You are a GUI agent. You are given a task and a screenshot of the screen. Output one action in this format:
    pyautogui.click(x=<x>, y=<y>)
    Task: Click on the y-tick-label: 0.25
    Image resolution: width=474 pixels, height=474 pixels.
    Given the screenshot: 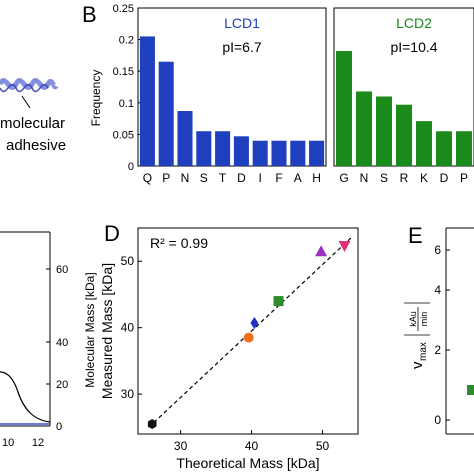 What is the action you would take?
    pyautogui.click(x=123, y=9)
    